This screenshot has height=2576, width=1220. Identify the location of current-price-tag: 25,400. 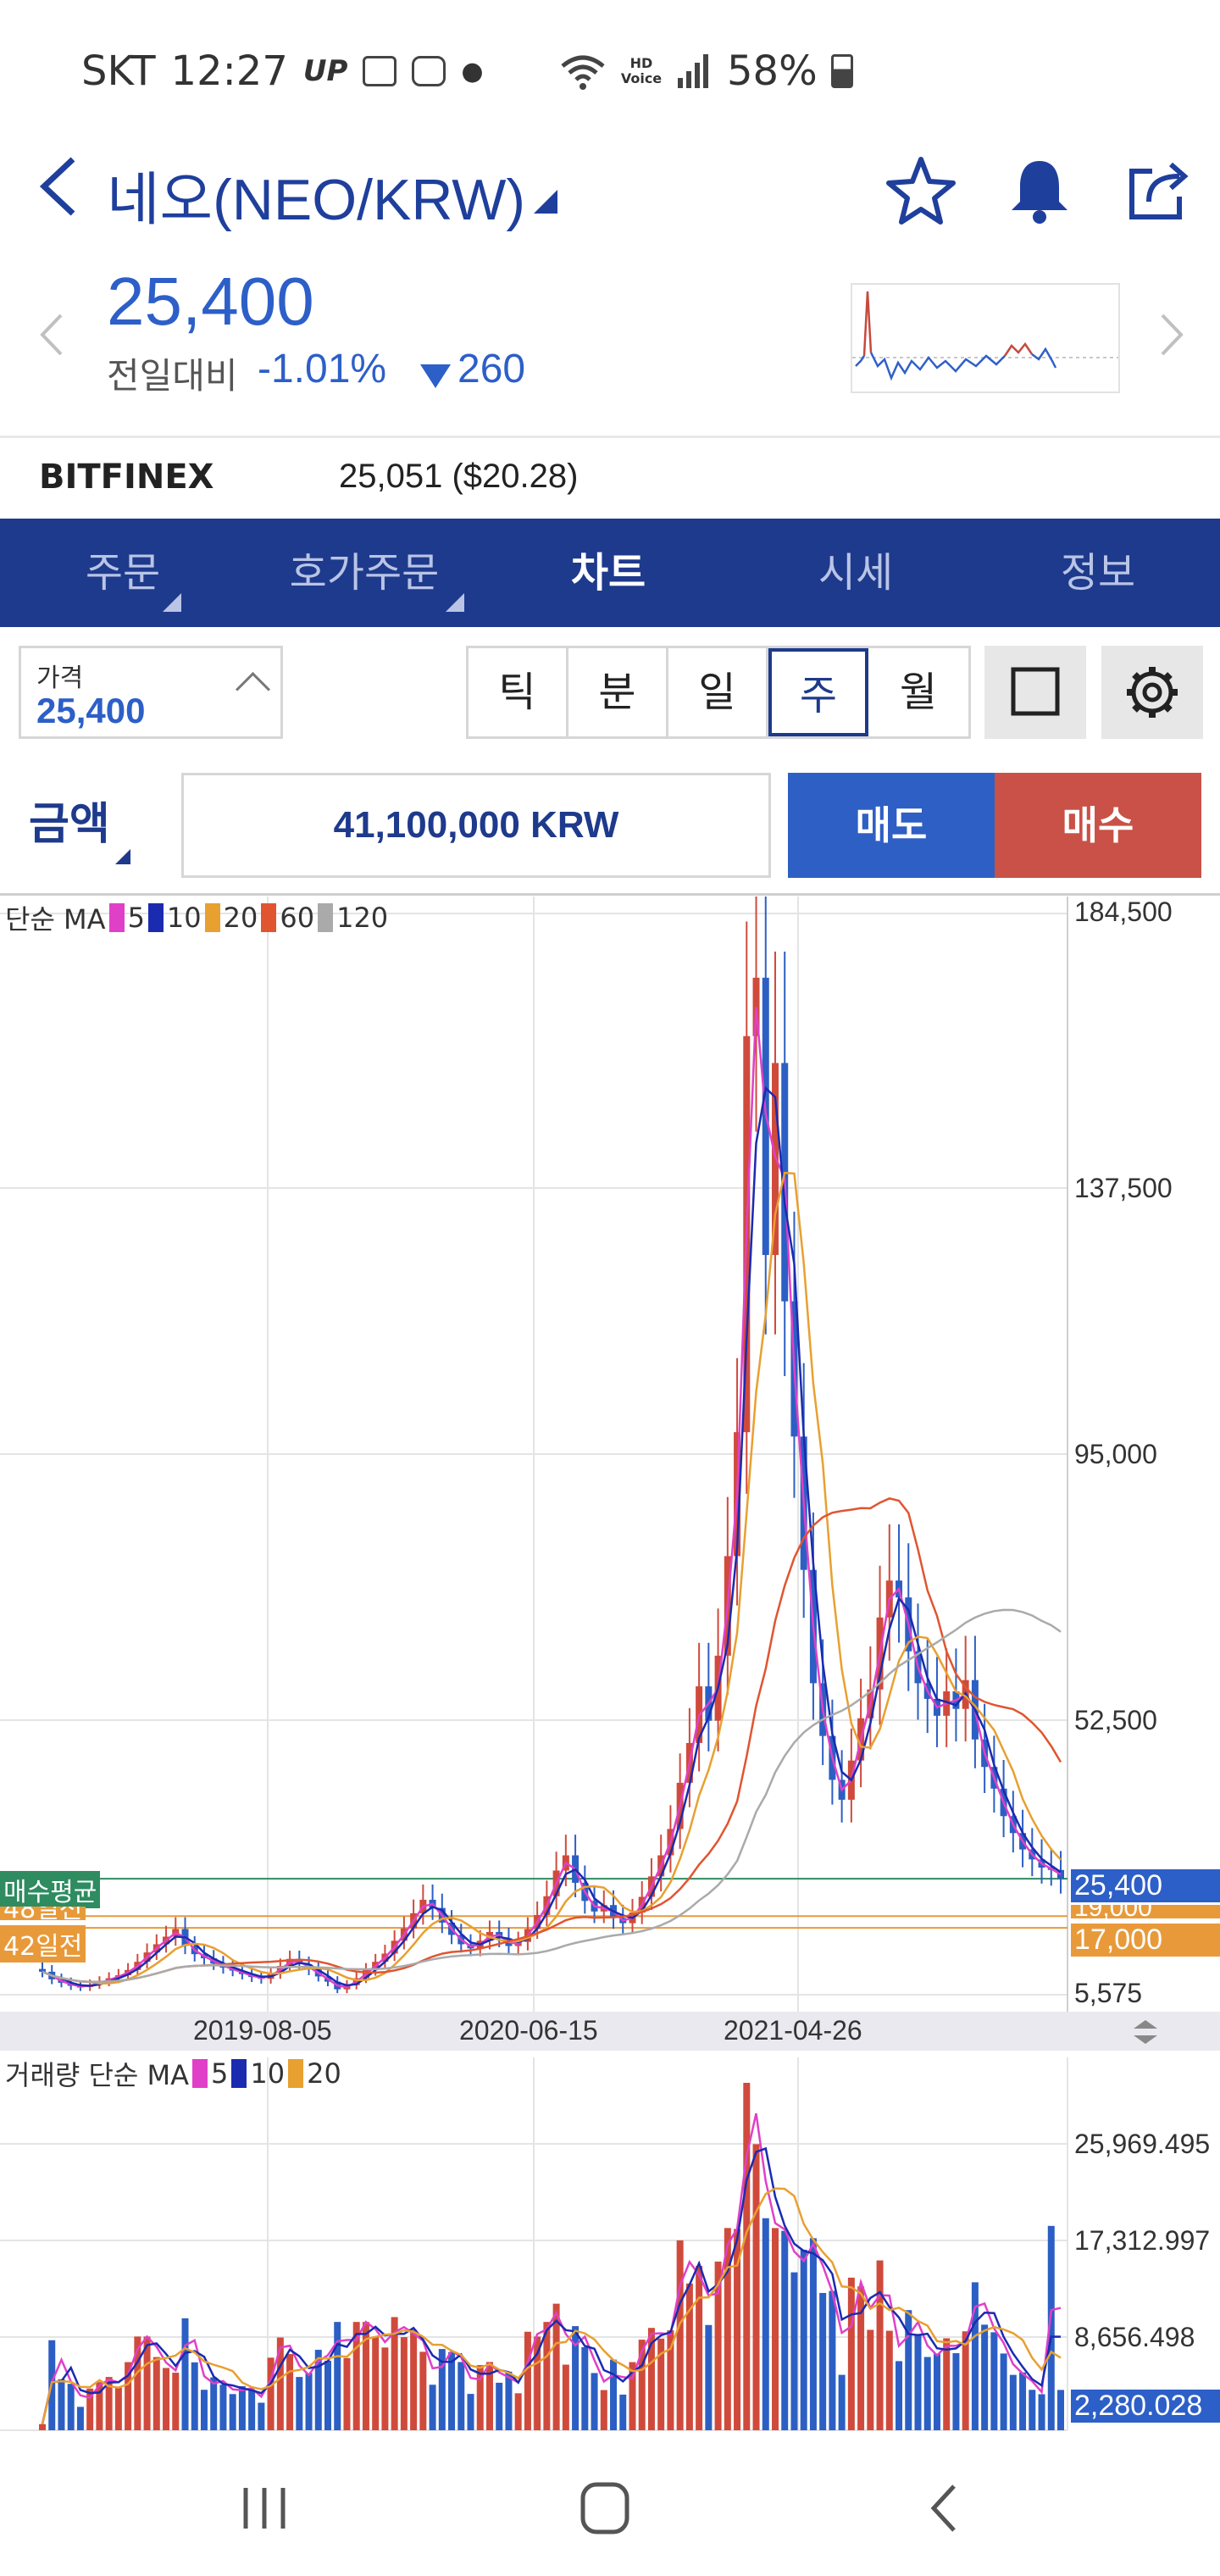
(1145, 1885).